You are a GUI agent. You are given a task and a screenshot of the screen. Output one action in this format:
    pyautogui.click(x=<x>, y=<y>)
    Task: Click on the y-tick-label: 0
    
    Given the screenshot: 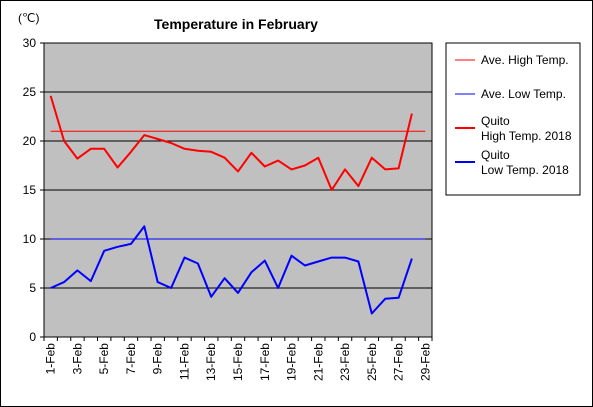 What is the action you would take?
    pyautogui.click(x=32, y=337)
    